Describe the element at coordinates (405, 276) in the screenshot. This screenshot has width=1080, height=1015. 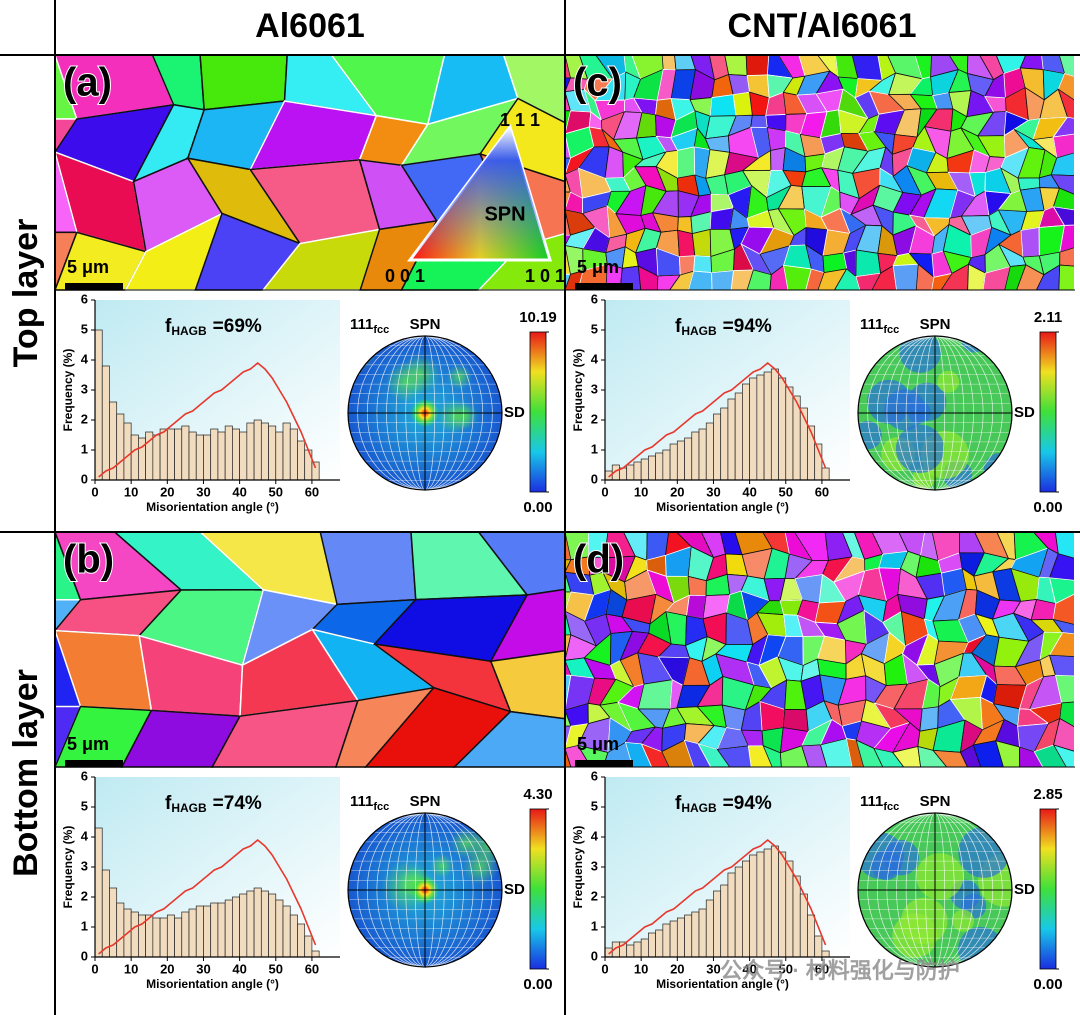
I see `ipf-label: 0 0 1` at that location.